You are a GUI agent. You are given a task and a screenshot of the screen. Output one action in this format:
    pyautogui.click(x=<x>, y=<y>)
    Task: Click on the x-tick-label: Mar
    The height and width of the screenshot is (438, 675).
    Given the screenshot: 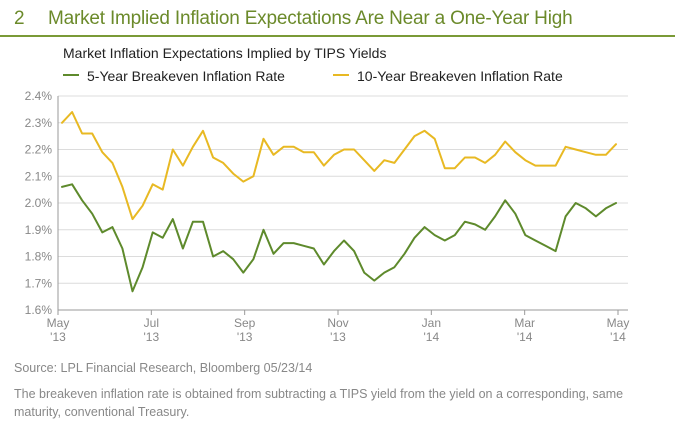 What is the action you would take?
    pyautogui.click(x=524, y=323)
    